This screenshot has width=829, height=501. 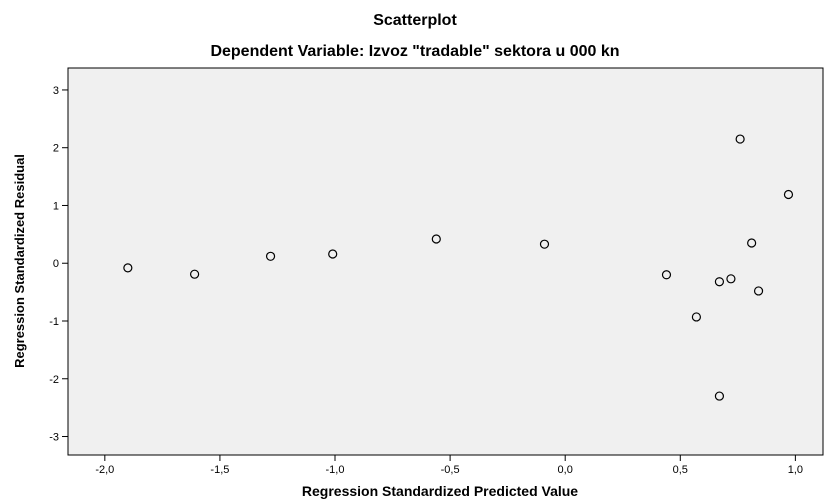 What do you see at coordinates (56, 206) in the screenshot?
I see `y-tick-label: 1` at bounding box center [56, 206].